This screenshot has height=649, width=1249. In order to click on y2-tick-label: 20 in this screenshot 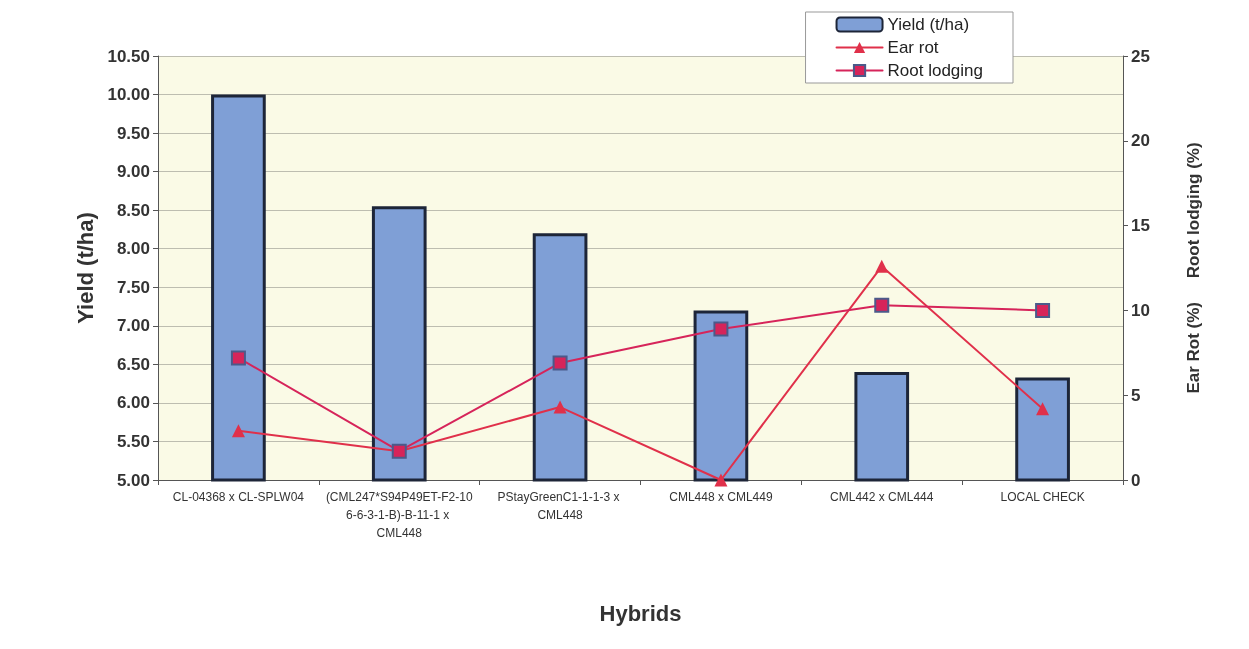, I will do `click(1140, 141)`.